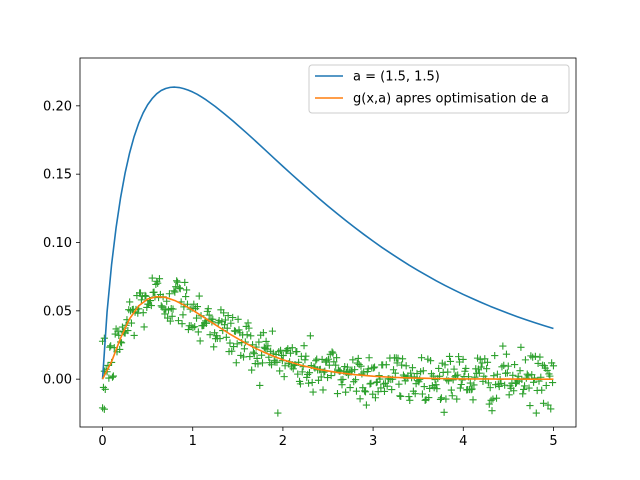 The height and width of the screenshot is (480, 640). What do you see at coordinates (463, 441) in the screenshot?
I see `x-tick-label: 4` at bounding box center [463, 441].